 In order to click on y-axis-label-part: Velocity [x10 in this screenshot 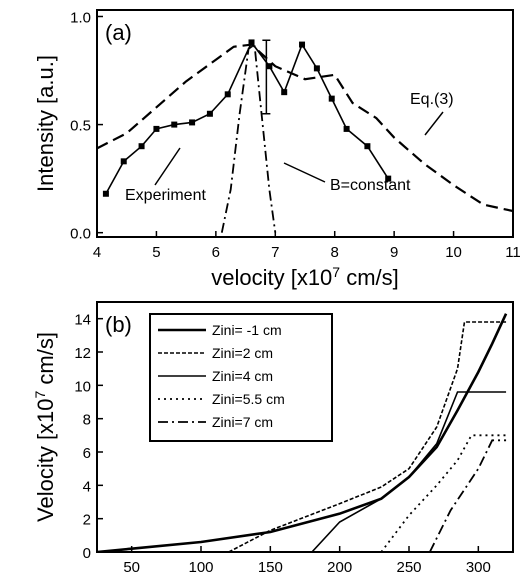, I will do `click(45, 460)`.